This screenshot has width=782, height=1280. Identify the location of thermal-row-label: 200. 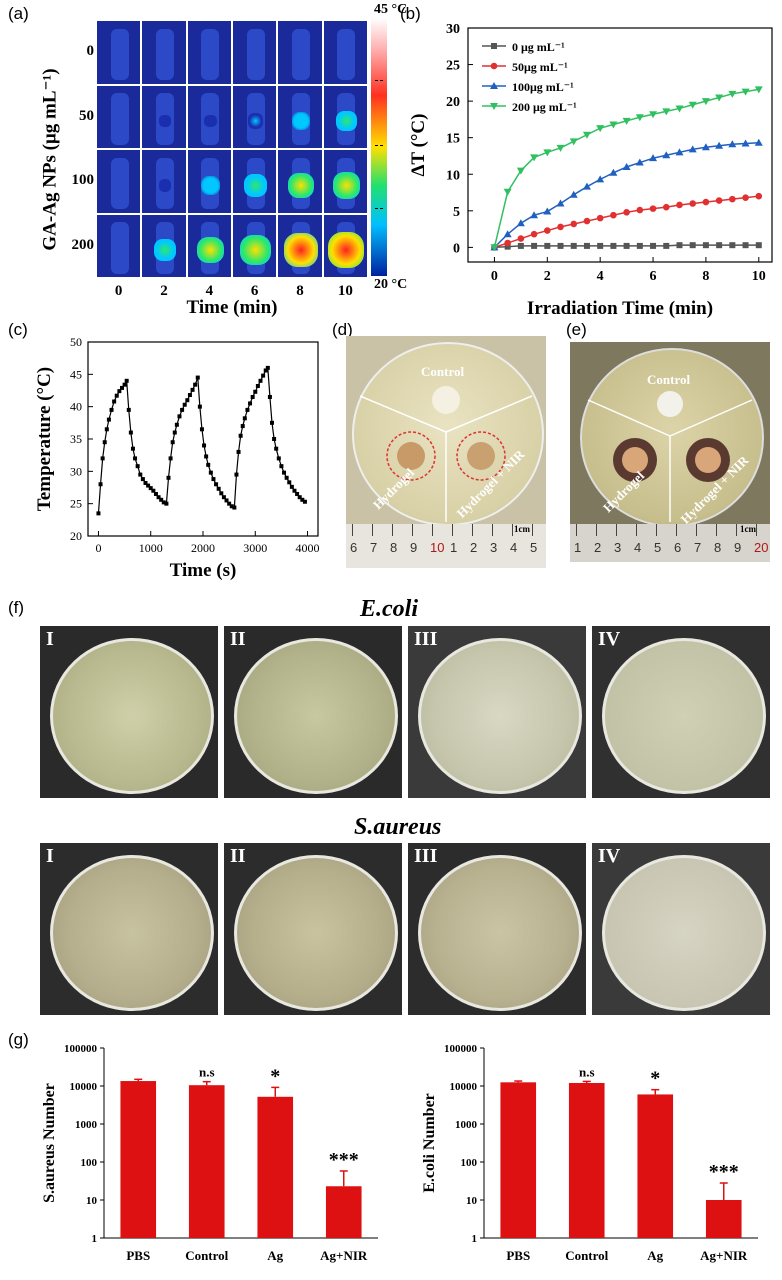
(83, 244).